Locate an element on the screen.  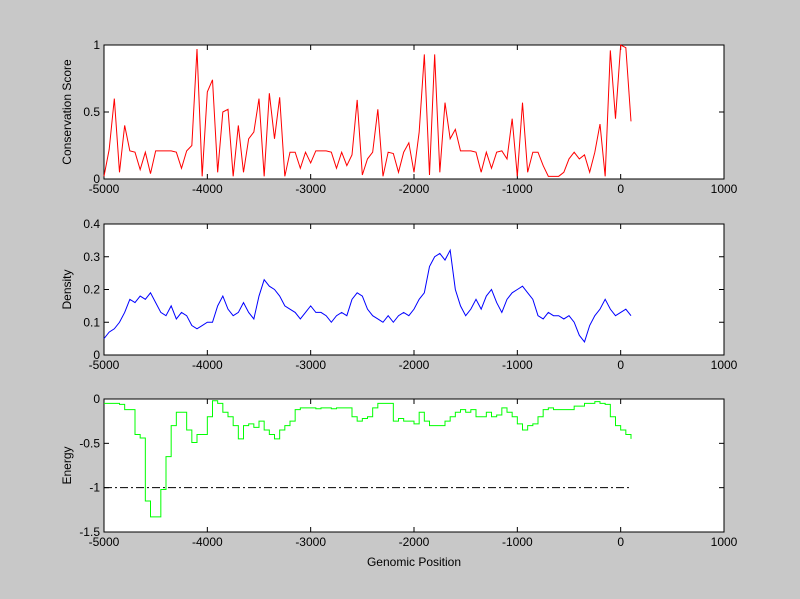
y-axis-label: Energy is located at coordinates (67, 465).